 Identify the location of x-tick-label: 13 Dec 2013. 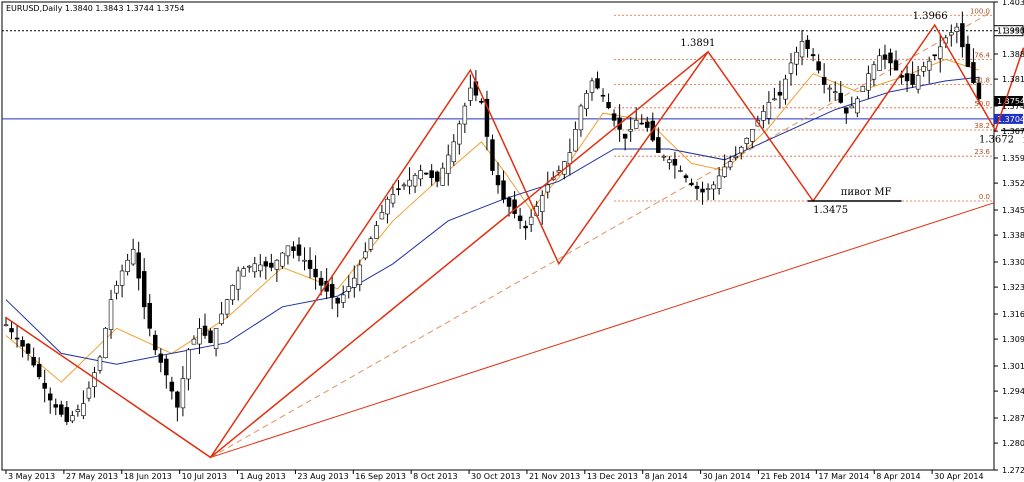
(612, 476).